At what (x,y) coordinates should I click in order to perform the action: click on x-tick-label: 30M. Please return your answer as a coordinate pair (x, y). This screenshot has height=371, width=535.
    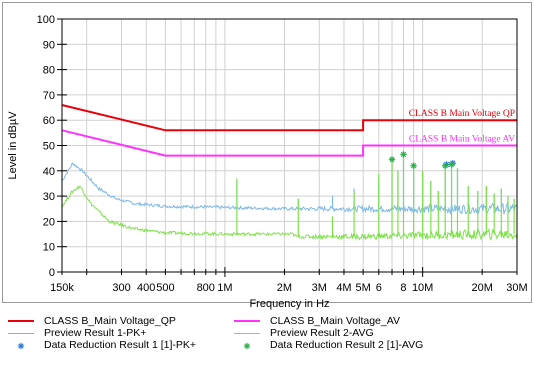
    Looking at the image, I should click on (516, 288).